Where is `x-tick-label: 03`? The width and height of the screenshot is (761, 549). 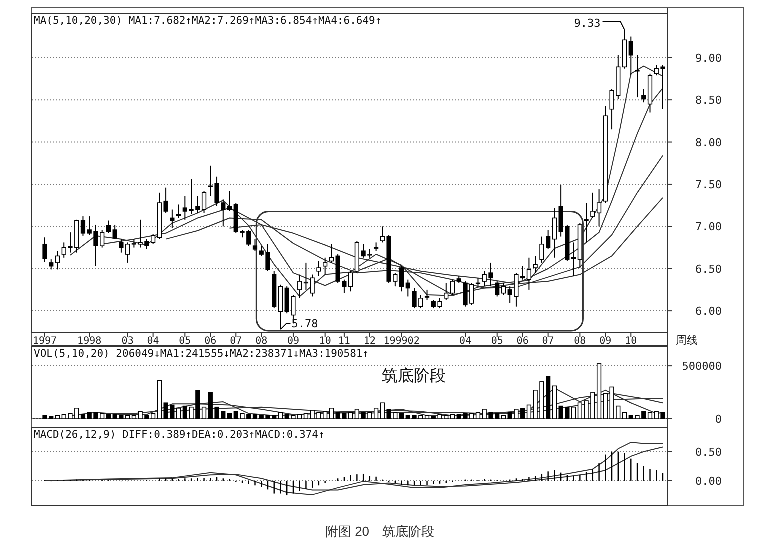
x-tick-label: 03 is located at coordinates (128, 341).